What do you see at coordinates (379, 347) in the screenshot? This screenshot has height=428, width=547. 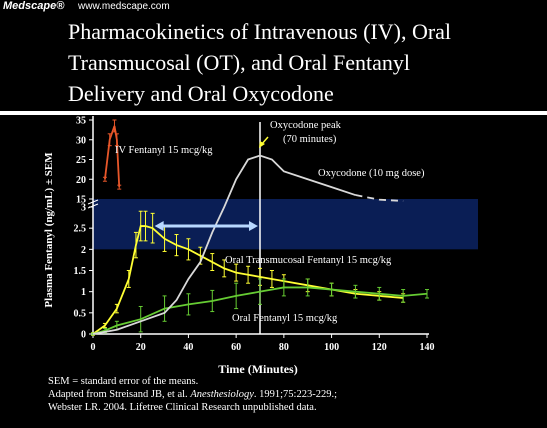 I see `x-tick-label: 120` at bounding box center [379, 347].